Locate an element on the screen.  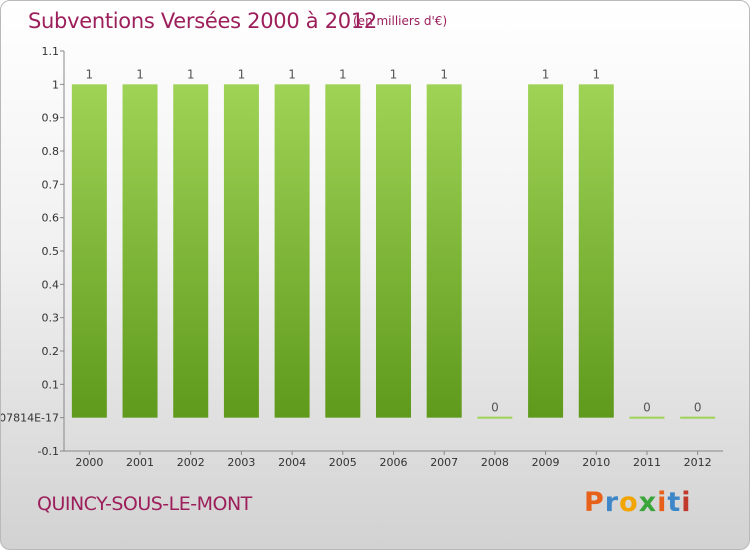
bar-2000 is located at coordinates (89, 251).